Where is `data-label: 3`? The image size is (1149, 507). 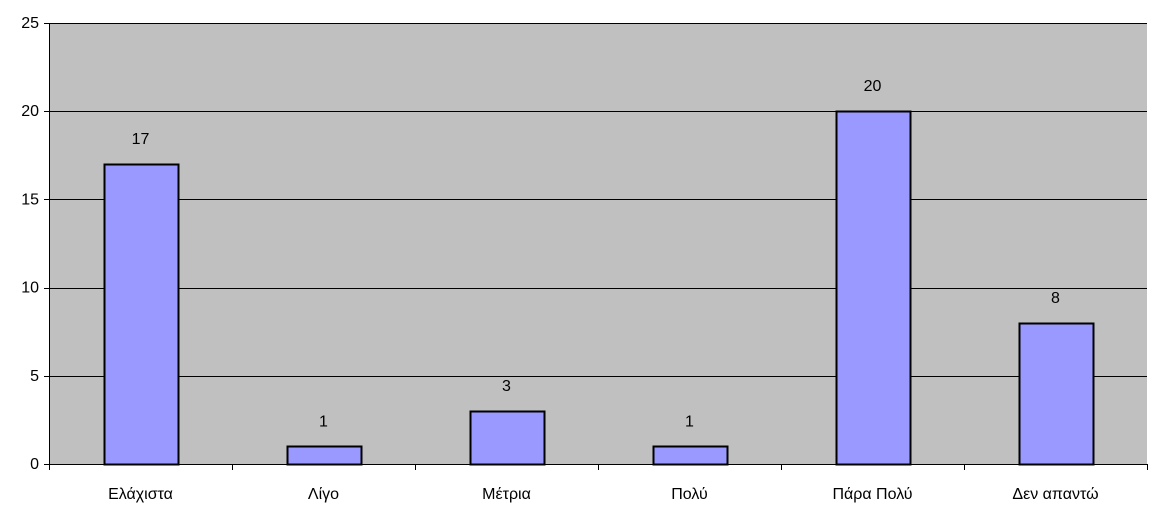 data-label: 3 is located at coordinates (506, 386).